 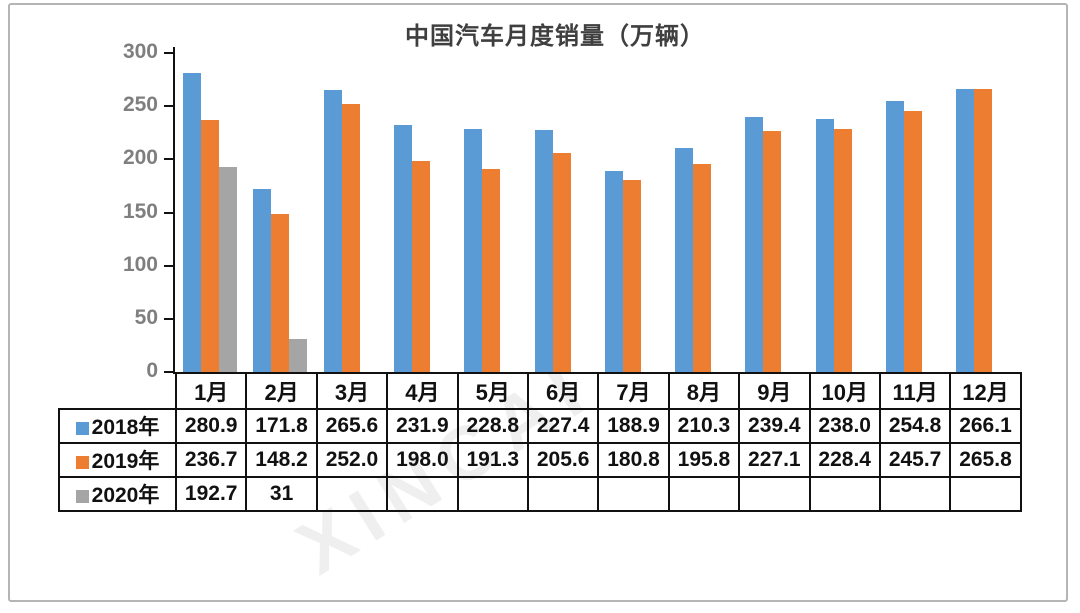 What do you see at coordinates (915, 391) in the screenshot?
I see `month-header-11月: 11月` at bounding box center [915, 391].